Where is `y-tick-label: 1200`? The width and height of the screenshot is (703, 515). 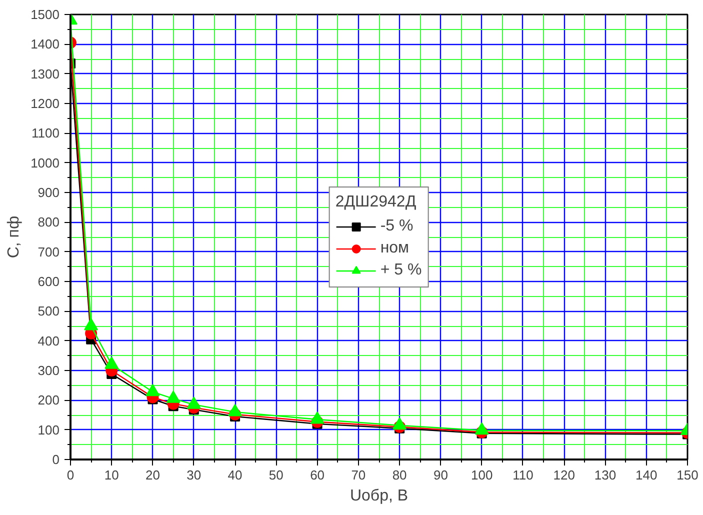 y-tick-label: 1200 is located at coordinates (45, 103).